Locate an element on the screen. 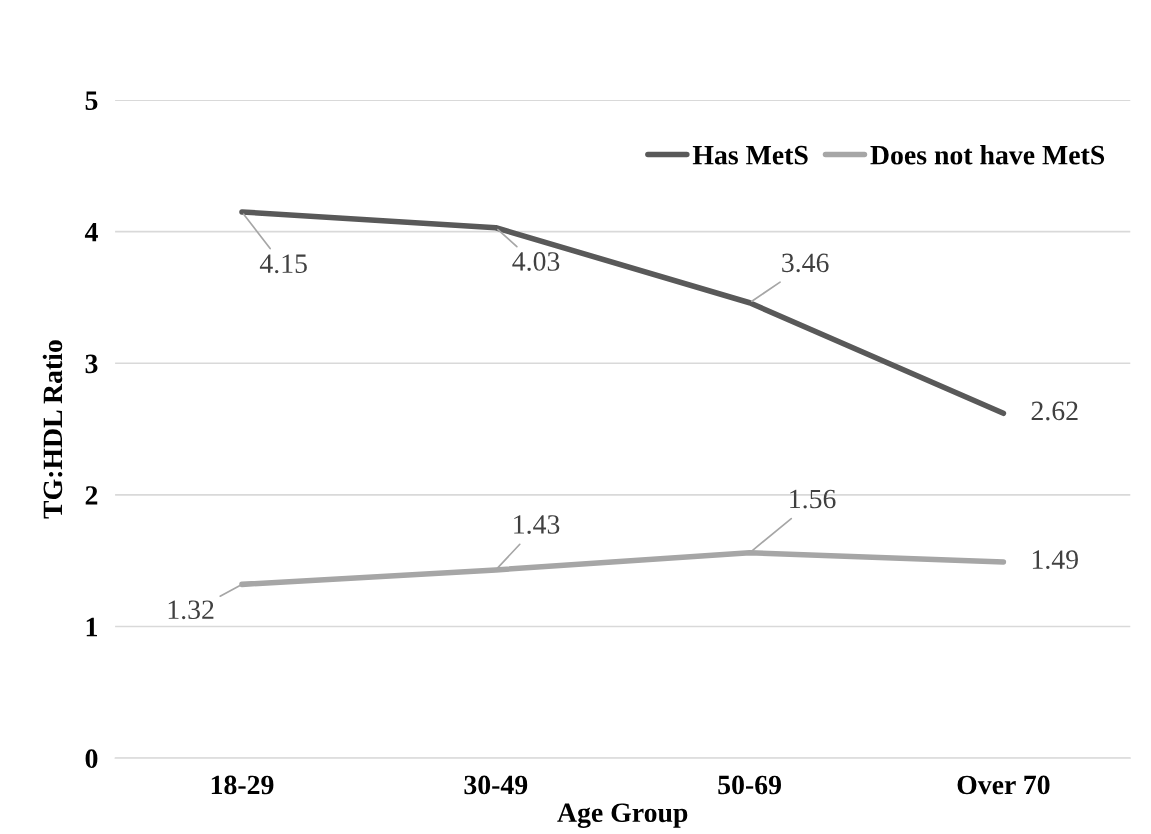 This screenshot has width=1151, height=834. data-label: 1.32 is located at coordinates (191, 610).